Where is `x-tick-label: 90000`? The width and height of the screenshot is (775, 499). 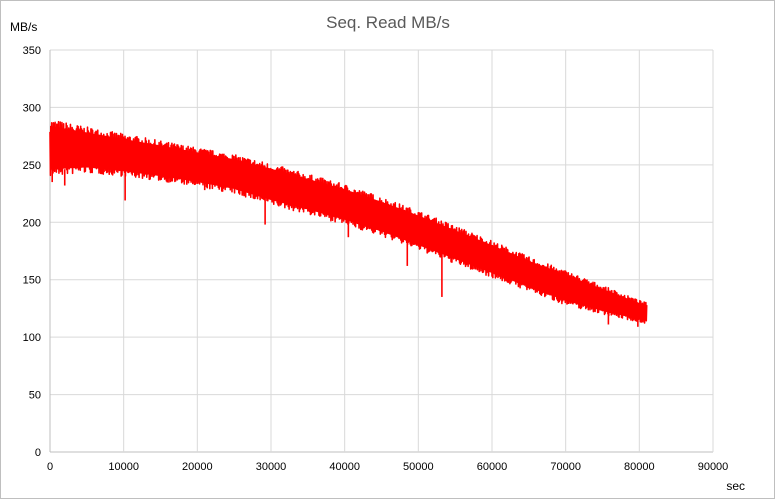 x-tick-label: 90000 is located at coordinates (713, 467).